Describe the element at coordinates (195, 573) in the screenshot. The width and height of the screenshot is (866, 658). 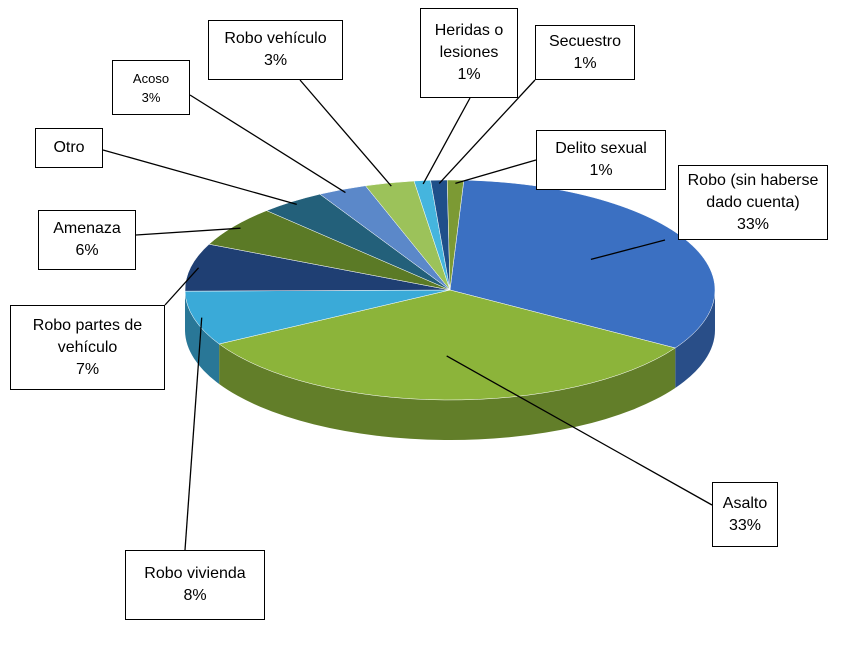
I see `label-name: Robo vivienda` at that location.